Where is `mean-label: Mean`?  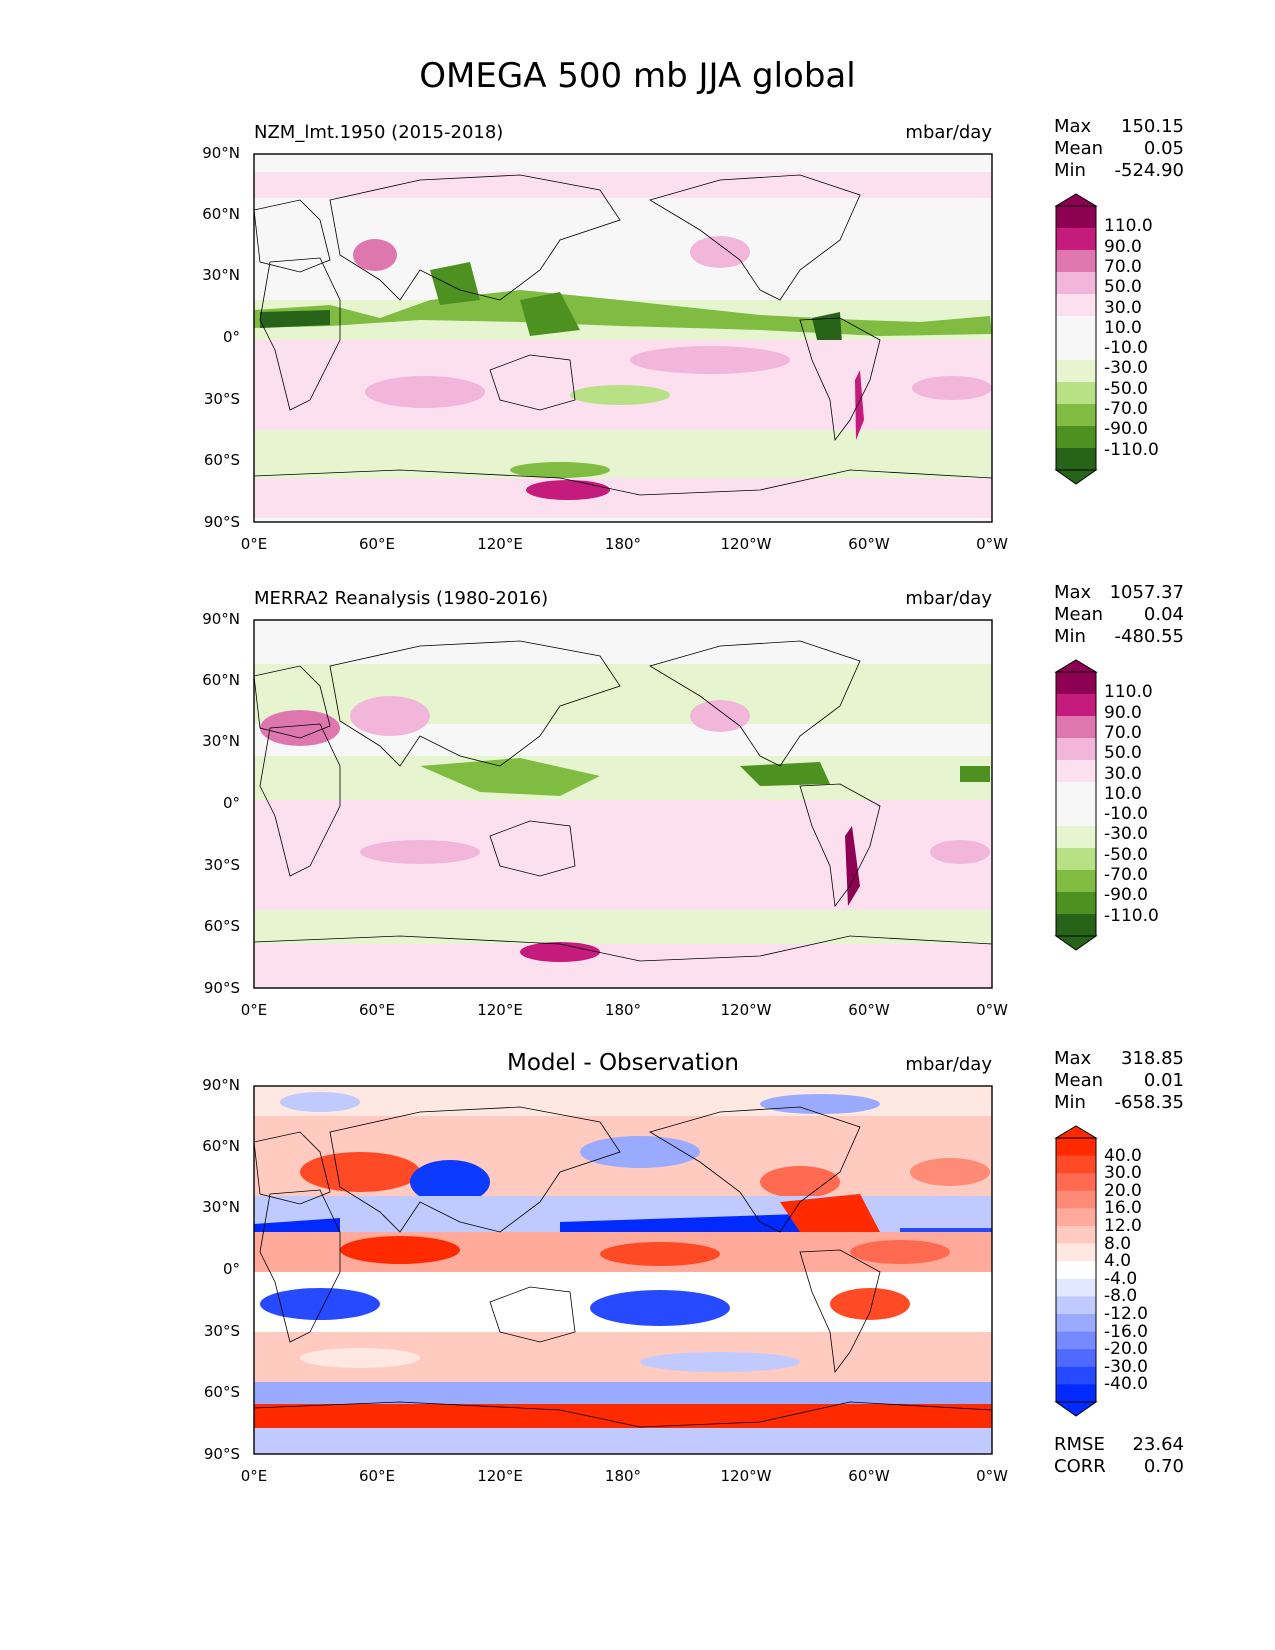
mean-label: Mean is located at coordinates (1079, 614).